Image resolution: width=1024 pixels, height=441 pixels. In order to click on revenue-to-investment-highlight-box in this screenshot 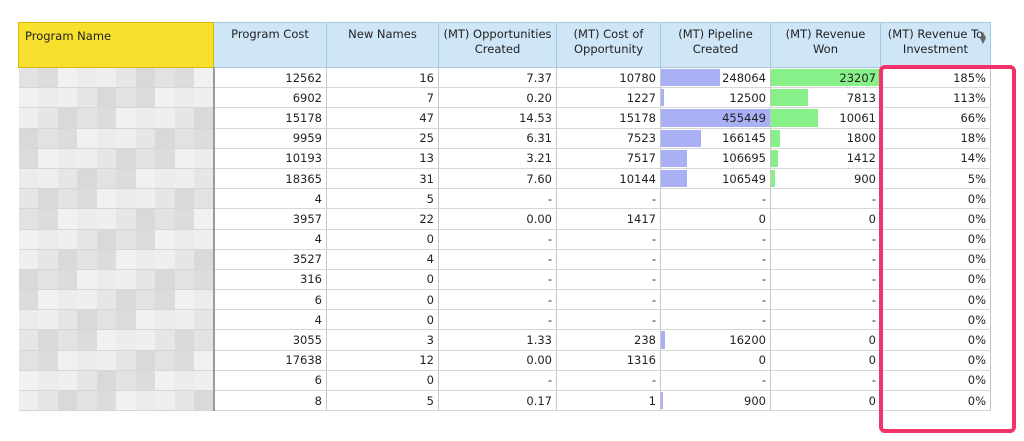, I will do `click(947, 249)`.